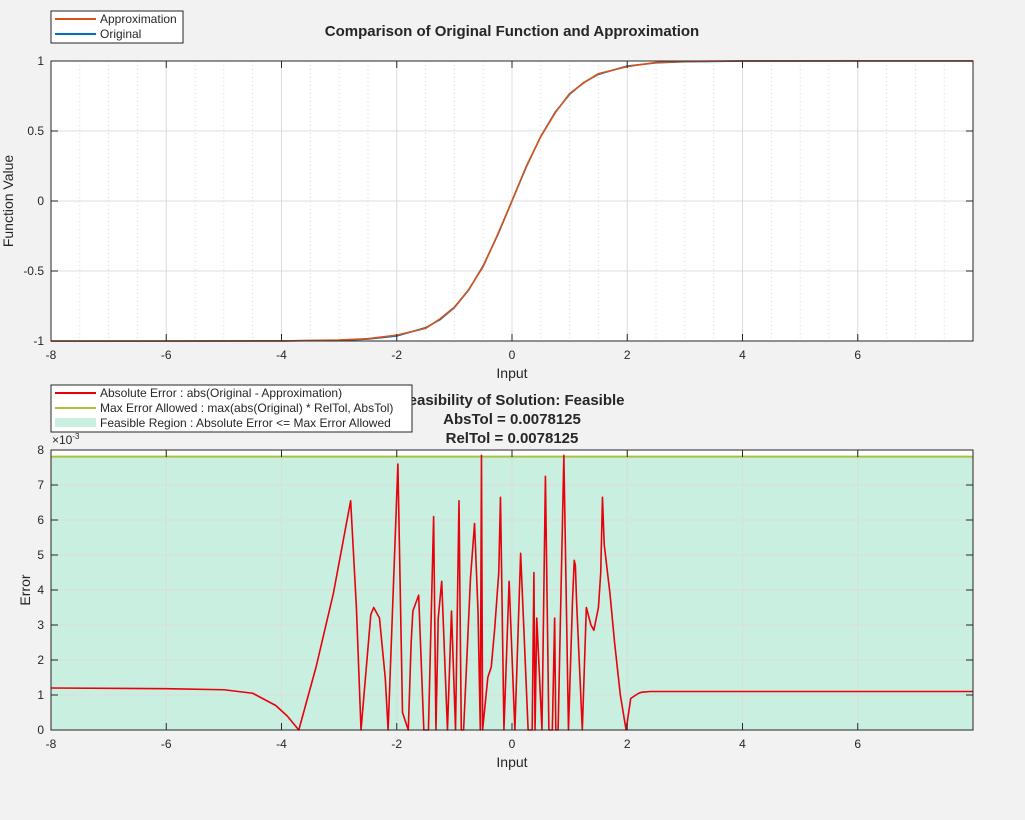 This screenshot has width=1025, height=820. Describe the element at coordinates (511, 373) in the screenshot. I see `top-x-axis-label: Input` at that location.